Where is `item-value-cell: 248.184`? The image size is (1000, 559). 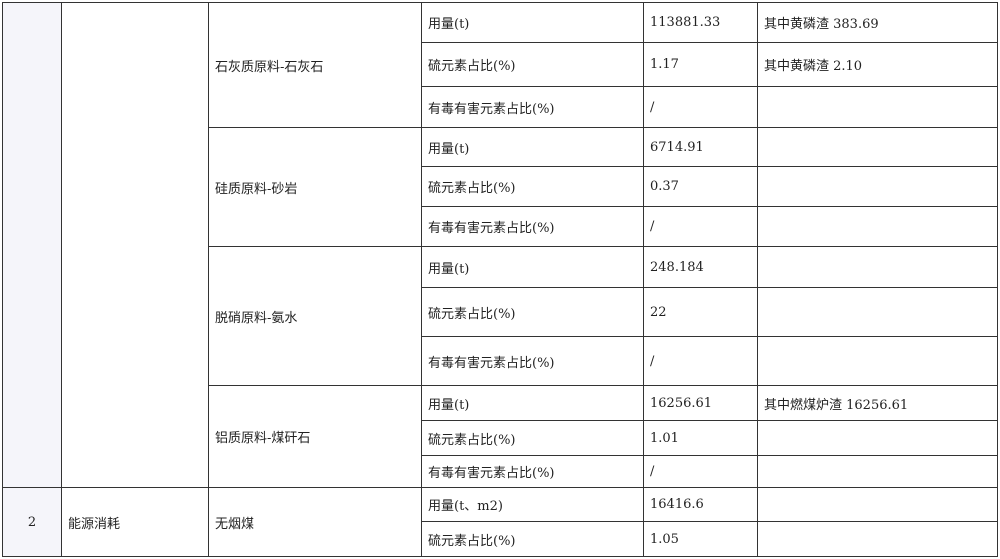
item-value-cell: 248.184 is located at coordinates (700, 267).